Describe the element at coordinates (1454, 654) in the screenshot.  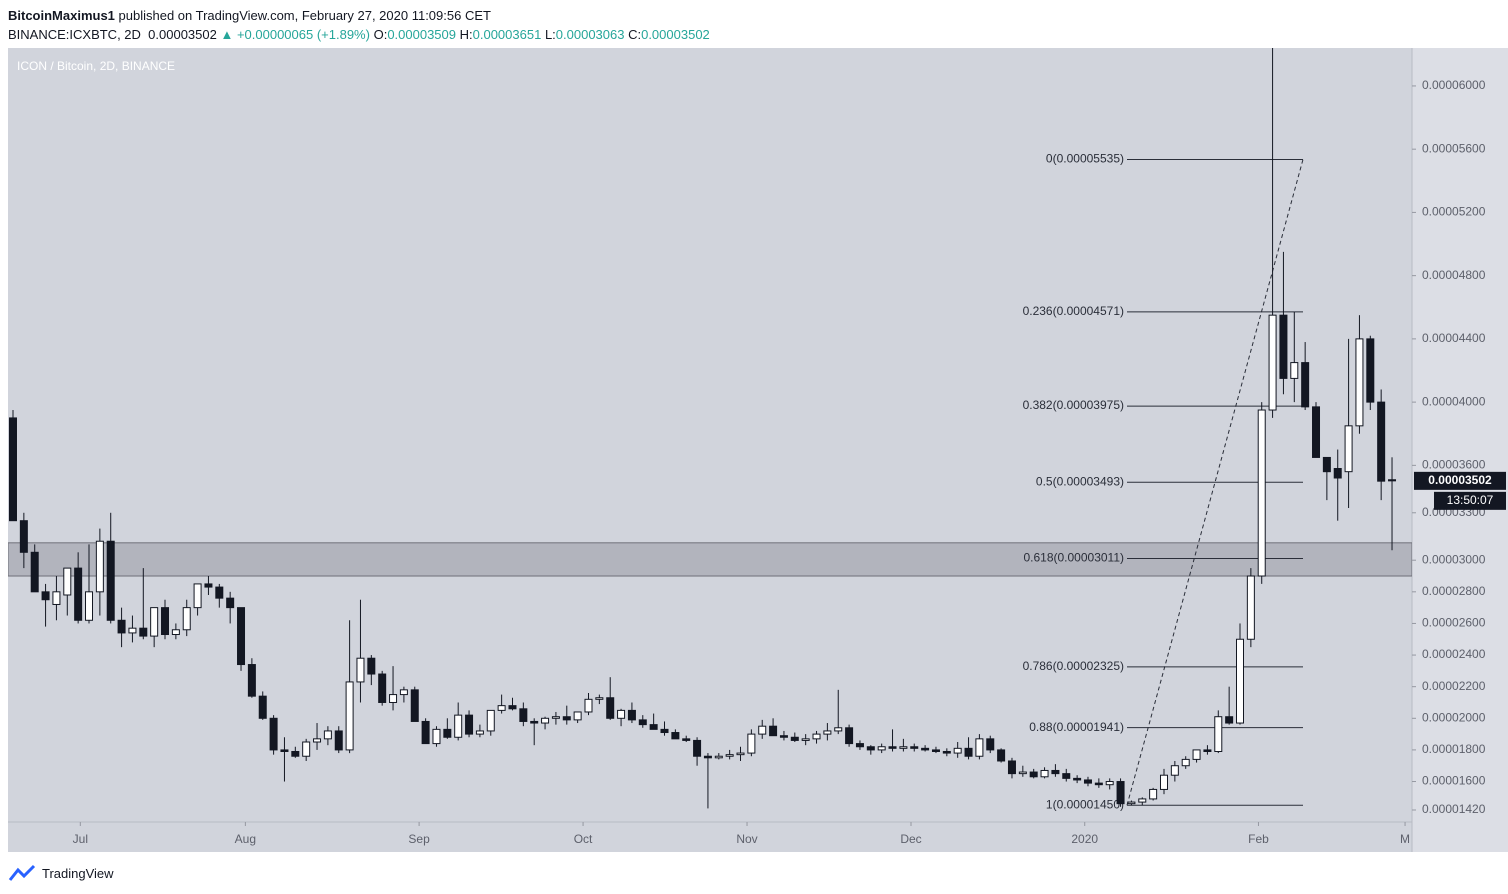
I see `y-tick-label: 0.00002400` at that location.